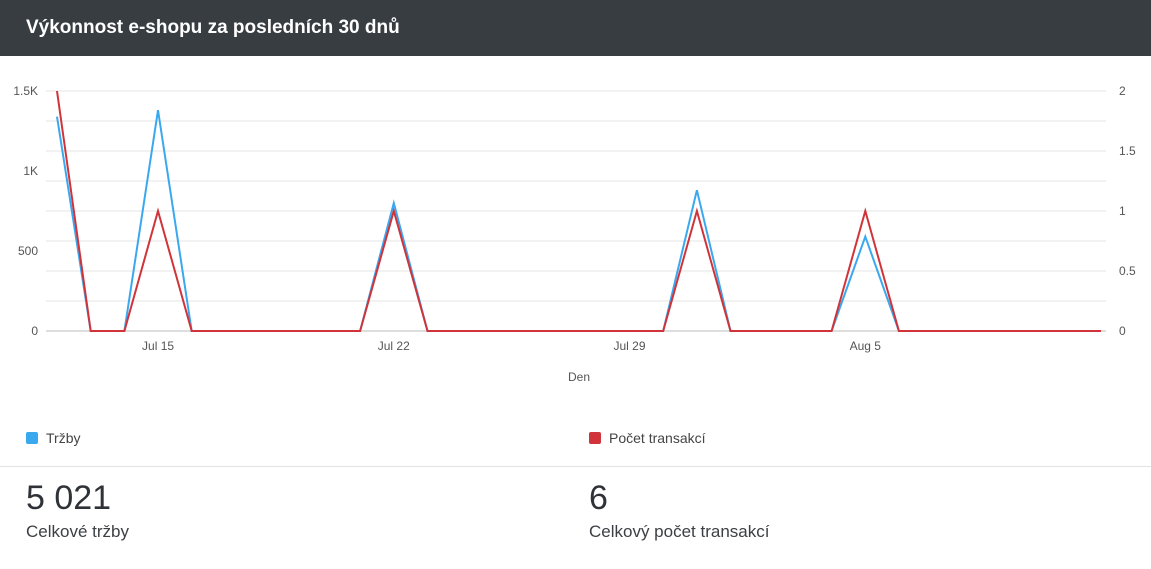 The image size is (1151, 569). Describe the element at coordinates (32, 438) in the screenshot. I see `revenue-swatch-icon` at that location.